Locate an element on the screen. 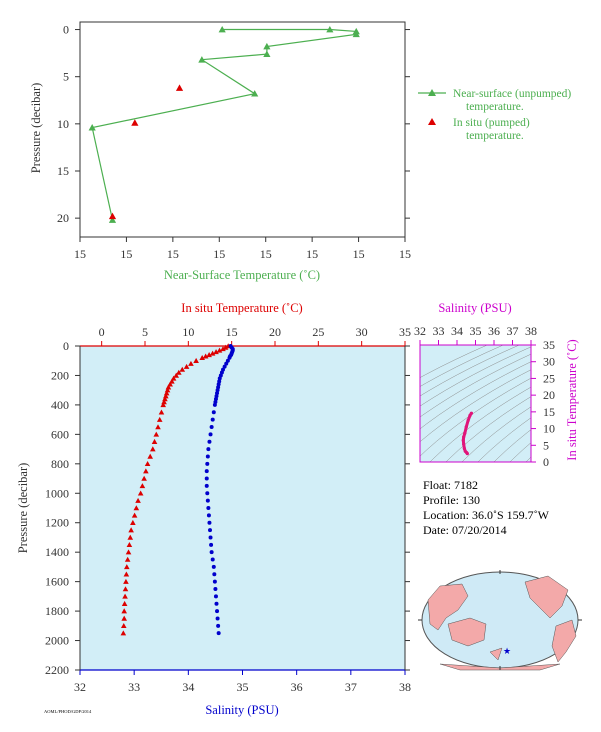 Image resolution: width=601 pixels, height=732 pixels. map-land-north-america is located at coordinates (546, 597).